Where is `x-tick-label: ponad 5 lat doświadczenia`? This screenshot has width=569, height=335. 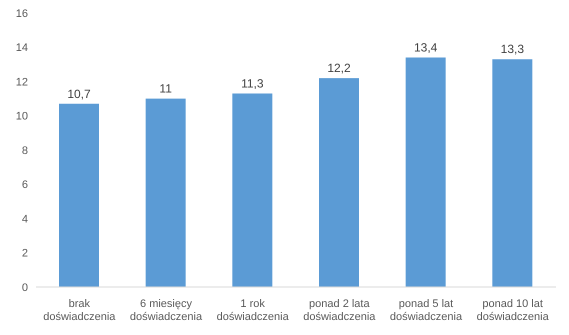
x-tick-label: ponad 5 lat doświadczenia is located at coordinates (426, 310).